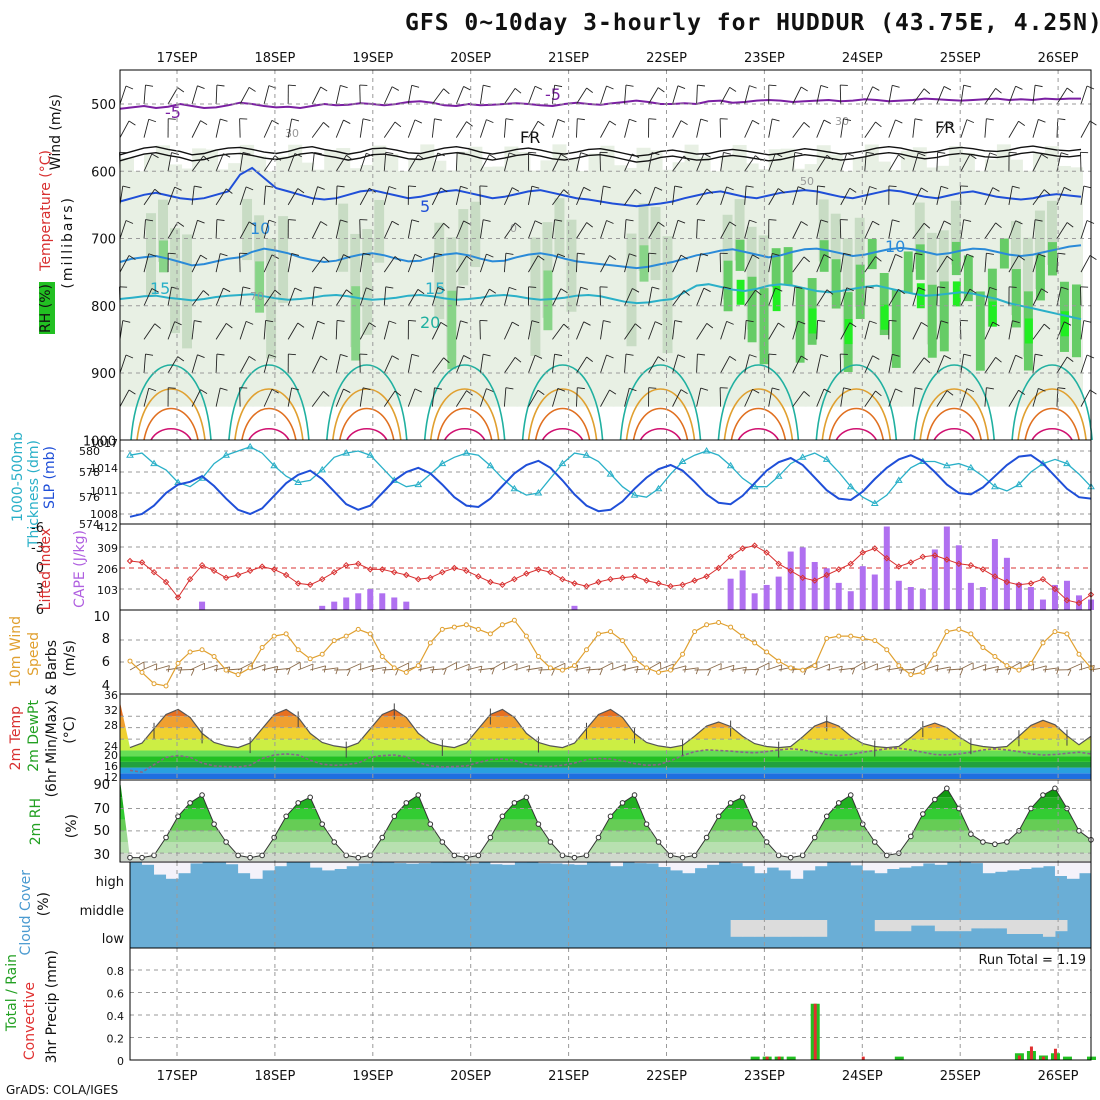 This screenshot has width=1100, height=1100. I want to click on precip-convective-label: Convective, so click(30, 1021).